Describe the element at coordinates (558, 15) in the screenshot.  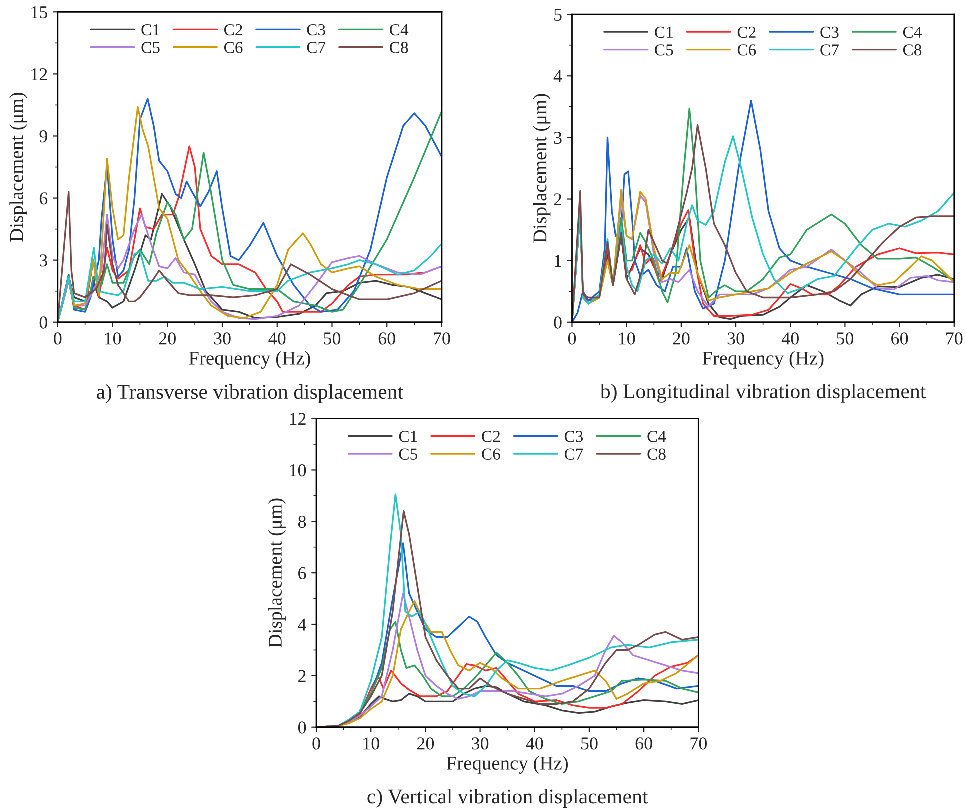
I see `y-tick-label: 5` at that location.